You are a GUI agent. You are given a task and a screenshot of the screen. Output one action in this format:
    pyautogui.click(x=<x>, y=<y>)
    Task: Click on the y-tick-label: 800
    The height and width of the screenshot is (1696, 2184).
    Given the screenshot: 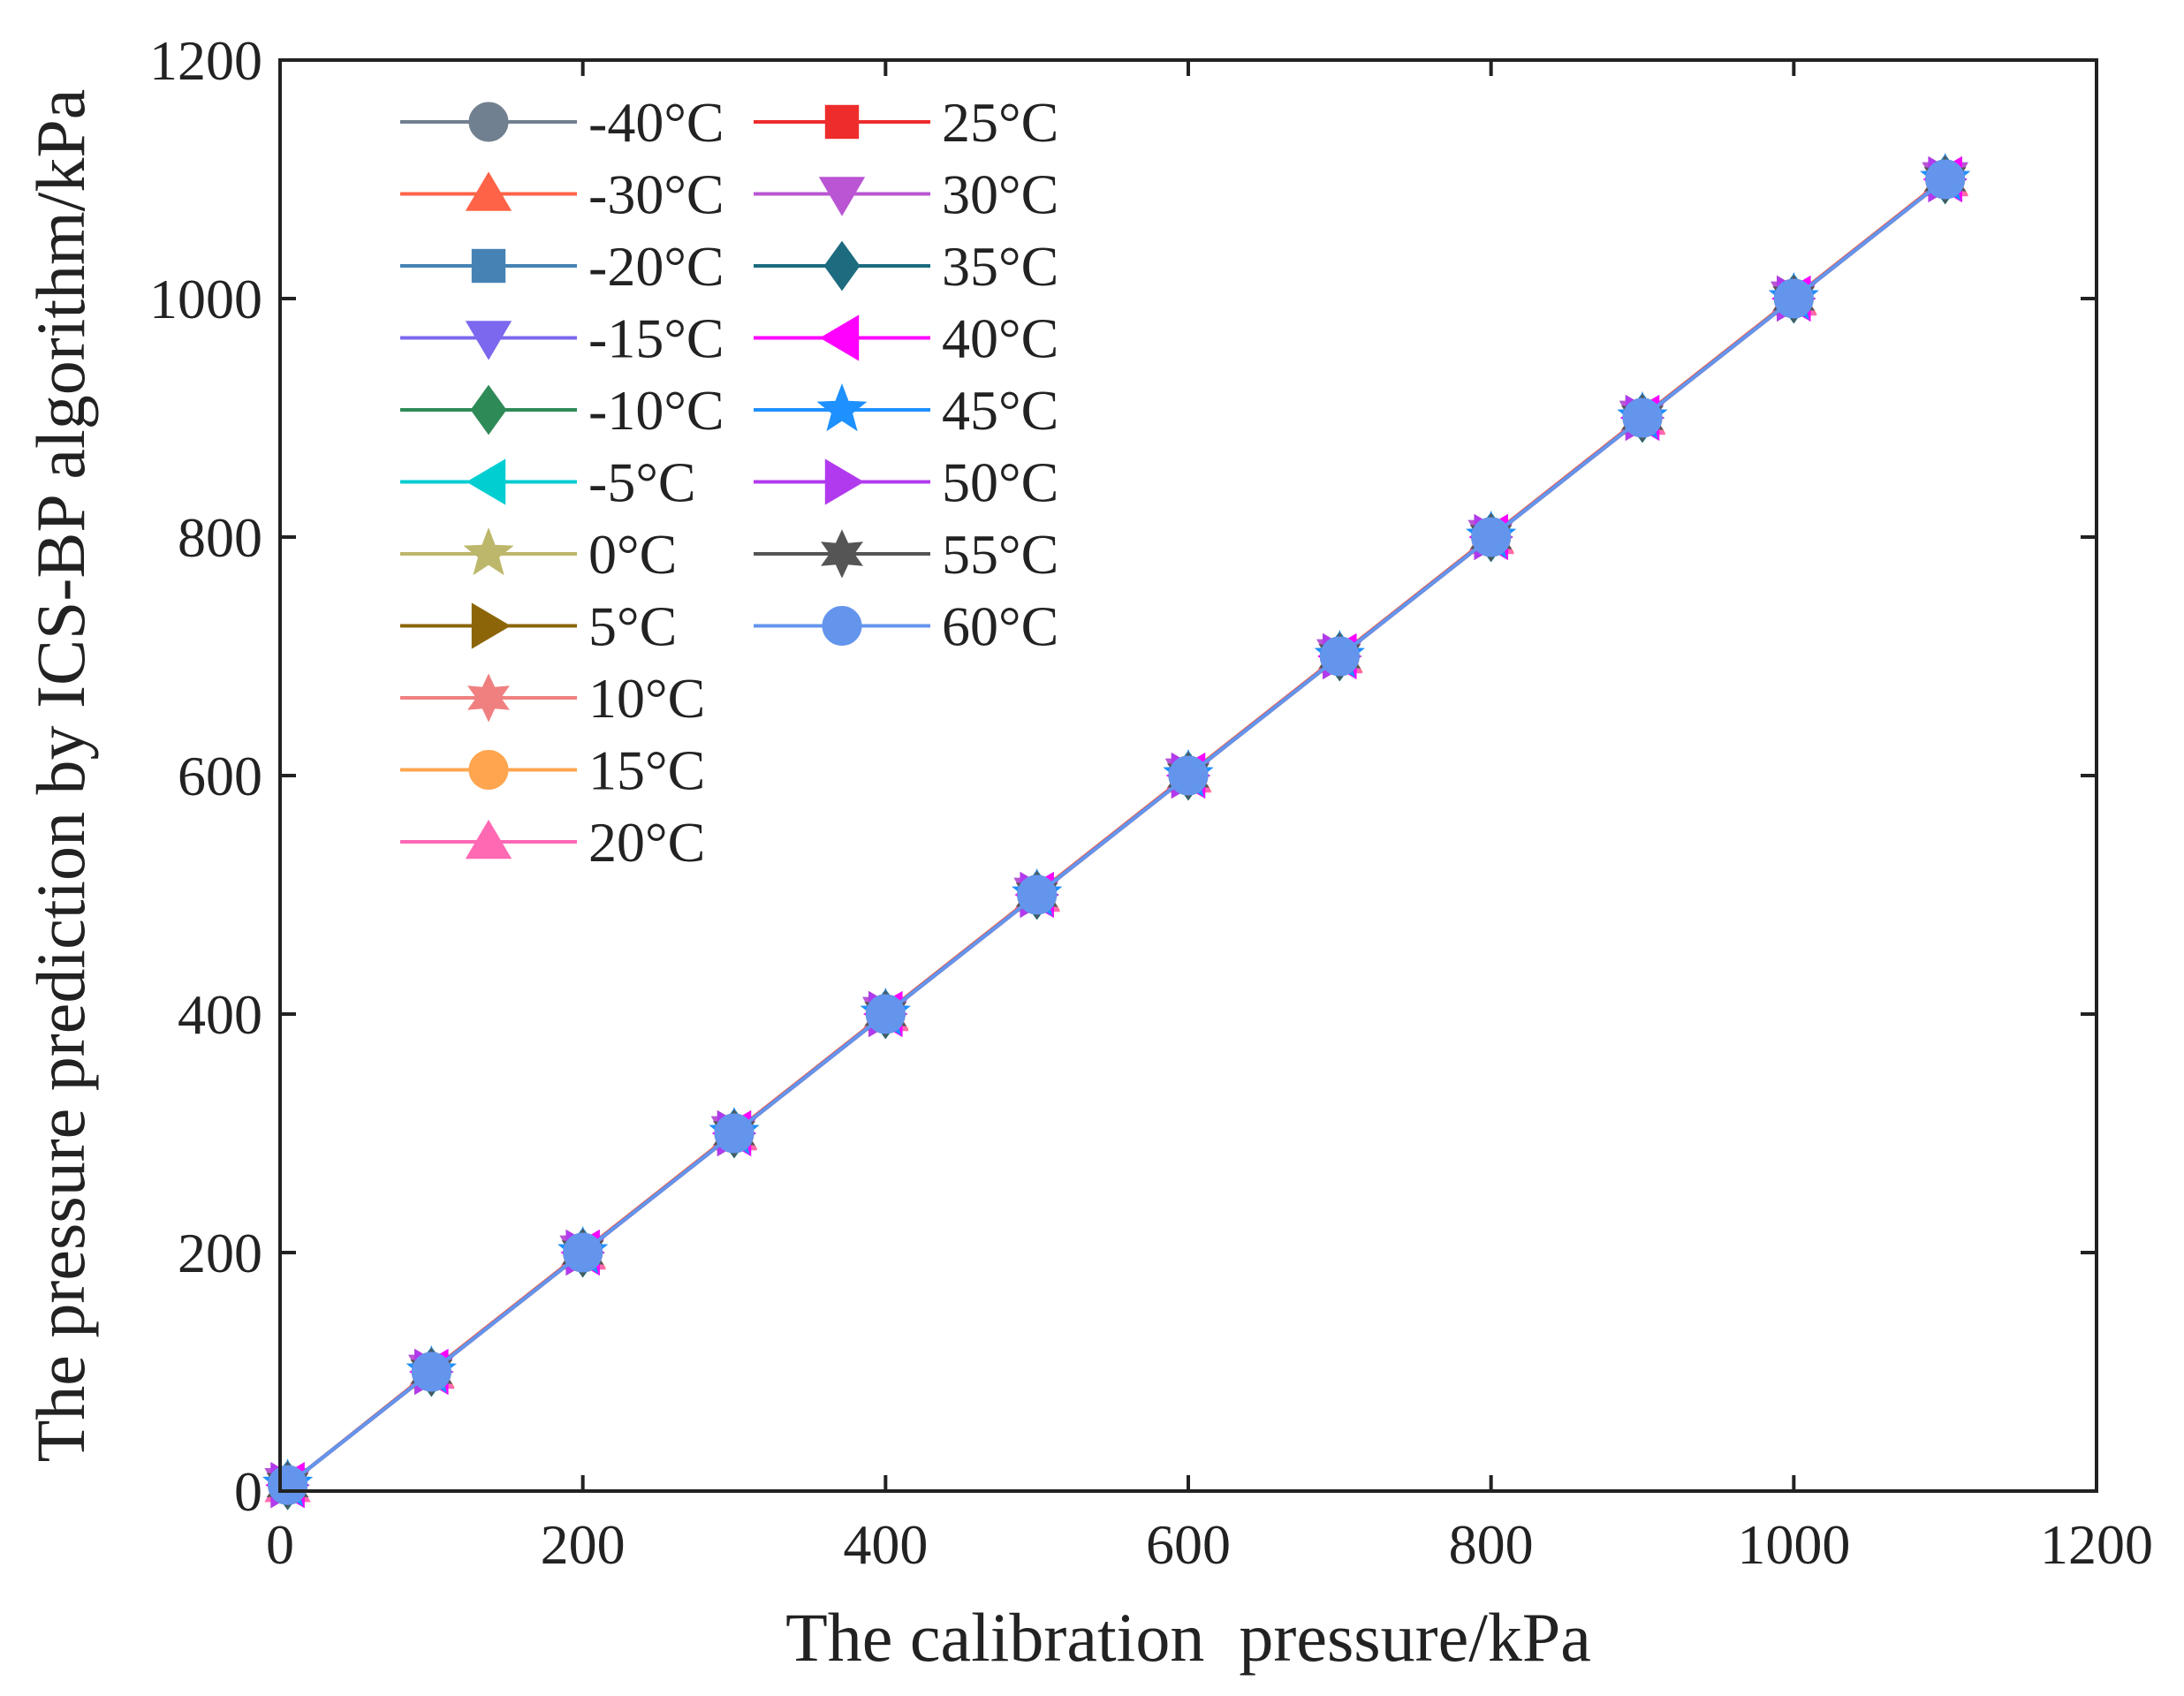 What is the action you would take?
    pyautogui.click(x=220, y=537)
    